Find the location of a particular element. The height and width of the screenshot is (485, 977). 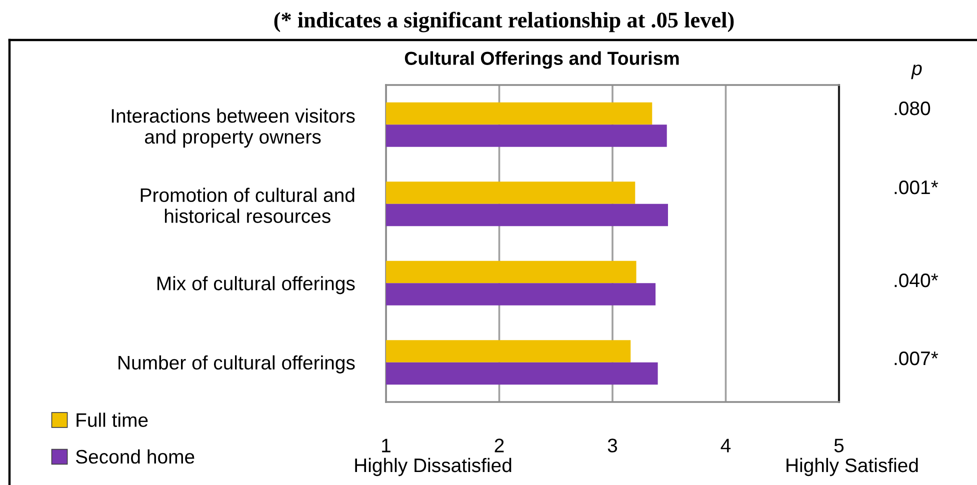

y-tick-label: Promotion of cultural and historical resources is located at coordinates (247, 205).